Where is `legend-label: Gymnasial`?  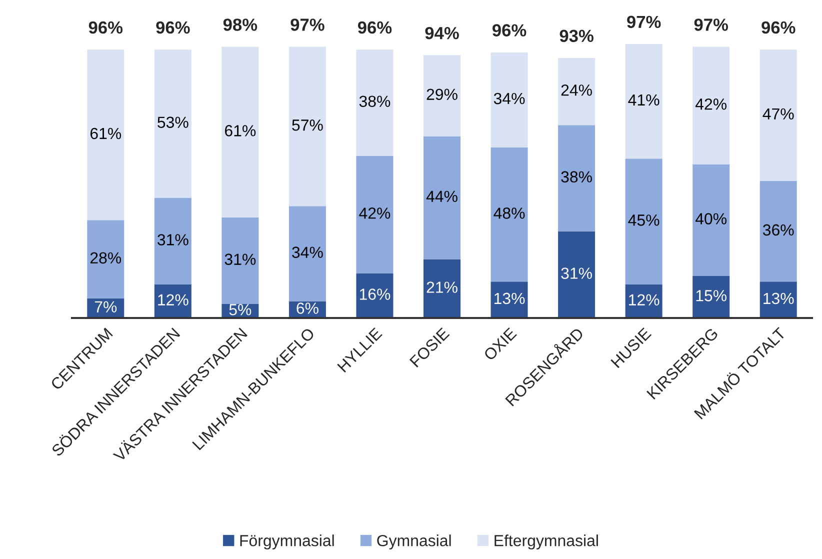
legend-label: Gymnasial is located at coordinates (414, 542).